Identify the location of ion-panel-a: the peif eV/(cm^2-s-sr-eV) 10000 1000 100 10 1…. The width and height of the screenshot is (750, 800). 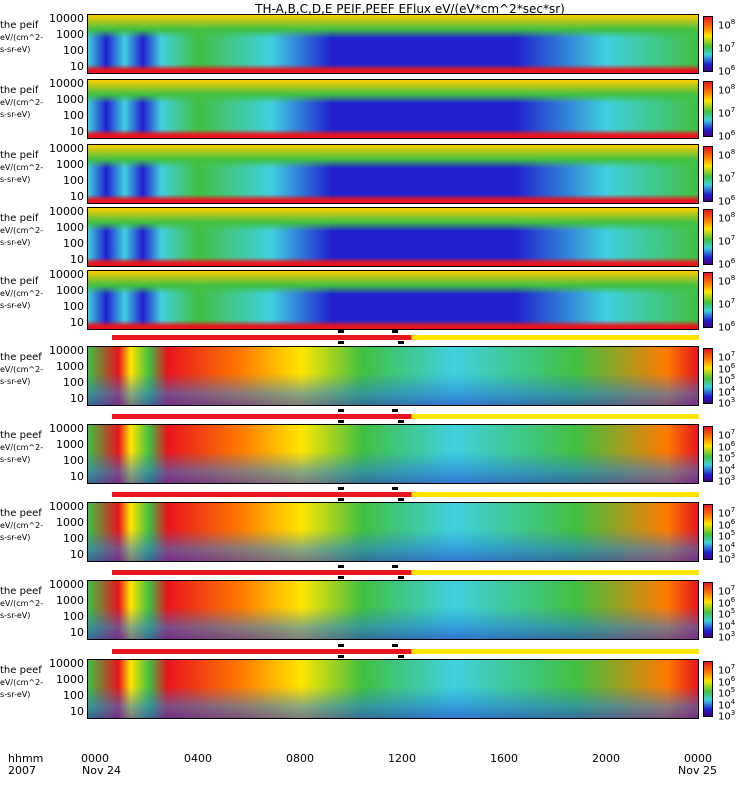
(375, 45).